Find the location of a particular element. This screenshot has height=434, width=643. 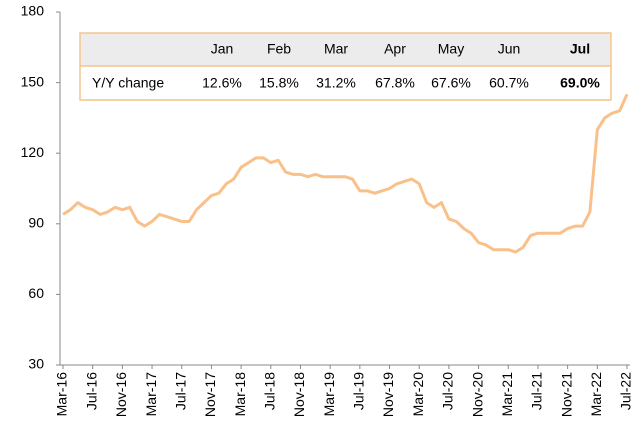

table-cell: 12.6% is located at coordinates (222, 83).